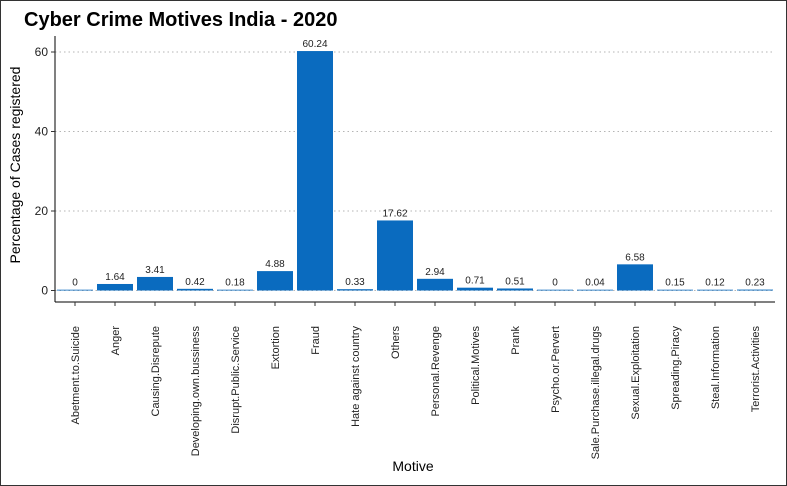  Describe the element at coordinates (115, 277) in the screenshot. I see `data-label: 1.64` at that location.